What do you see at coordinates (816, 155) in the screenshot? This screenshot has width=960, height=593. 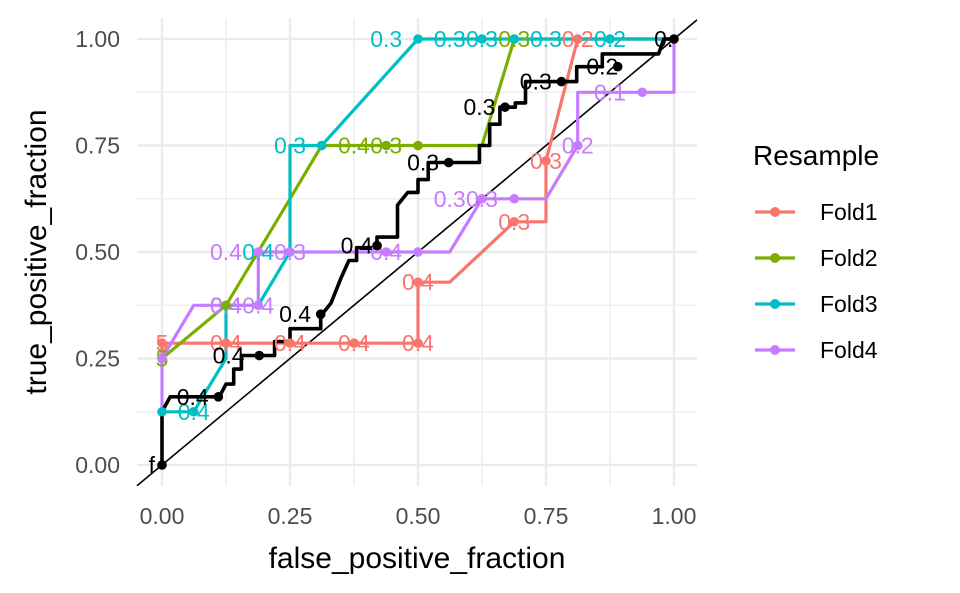 I see `legend-title: Resample` at bounding box center [816, 155].